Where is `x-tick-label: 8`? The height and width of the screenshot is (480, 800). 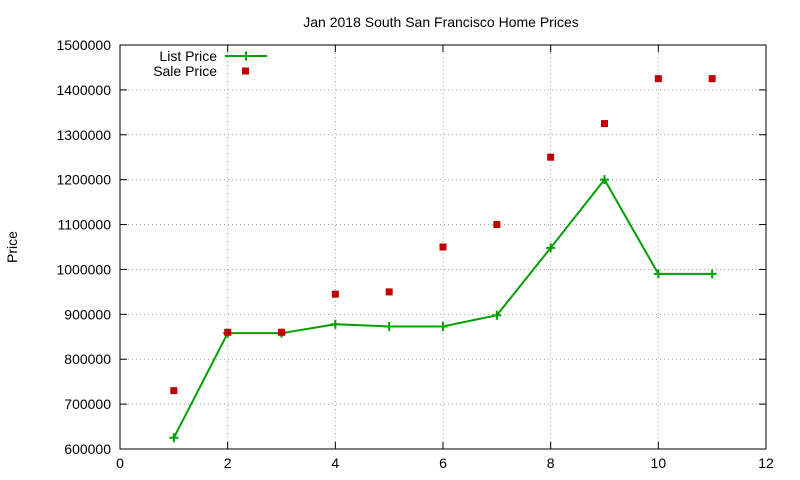
x-tick-label: 8 is located at coordinates (551, 463).